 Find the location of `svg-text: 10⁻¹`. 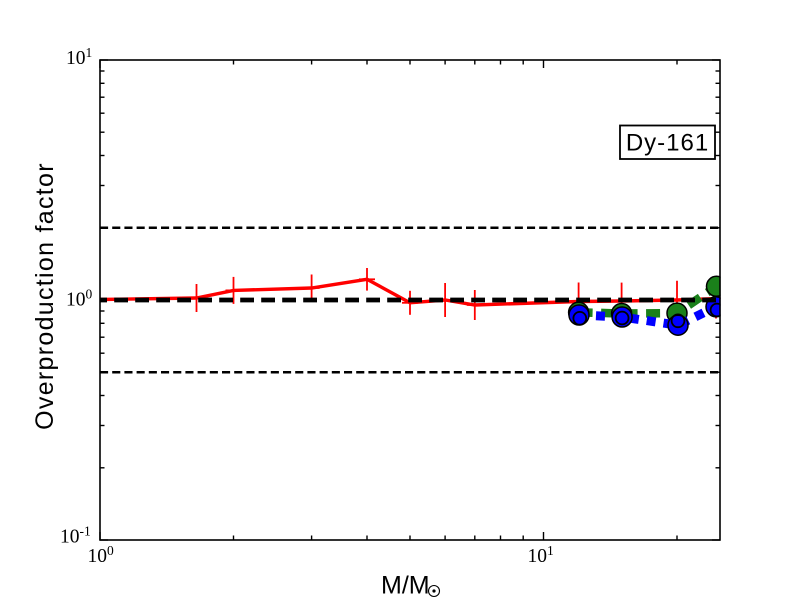

svg-text: 10⁻¹ is located at coordinates (75, 536).